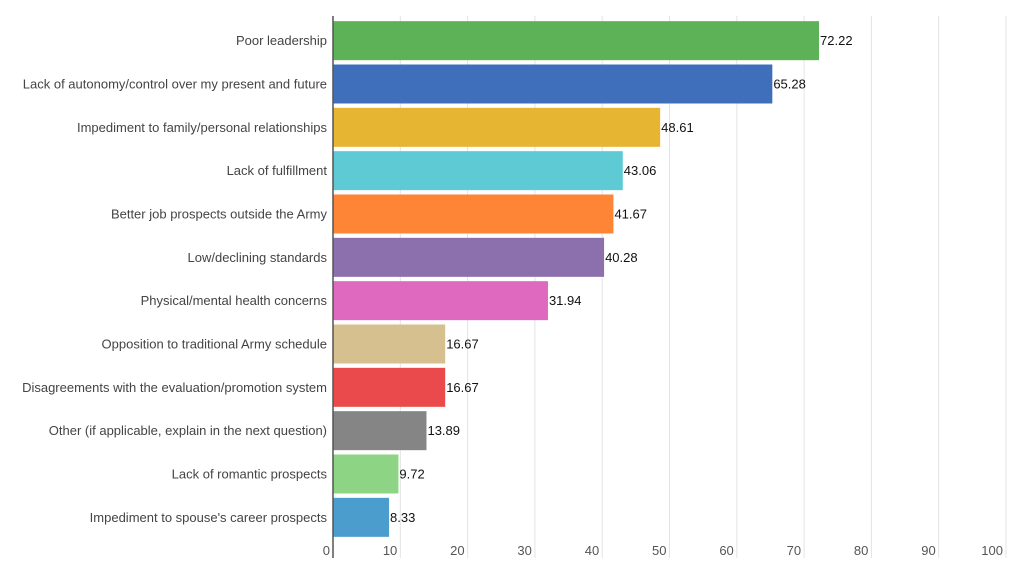 Image resolution: width=1024 pixels, height=576 pixels. I want to click on x-tick-label: 100, so click(992, 550).